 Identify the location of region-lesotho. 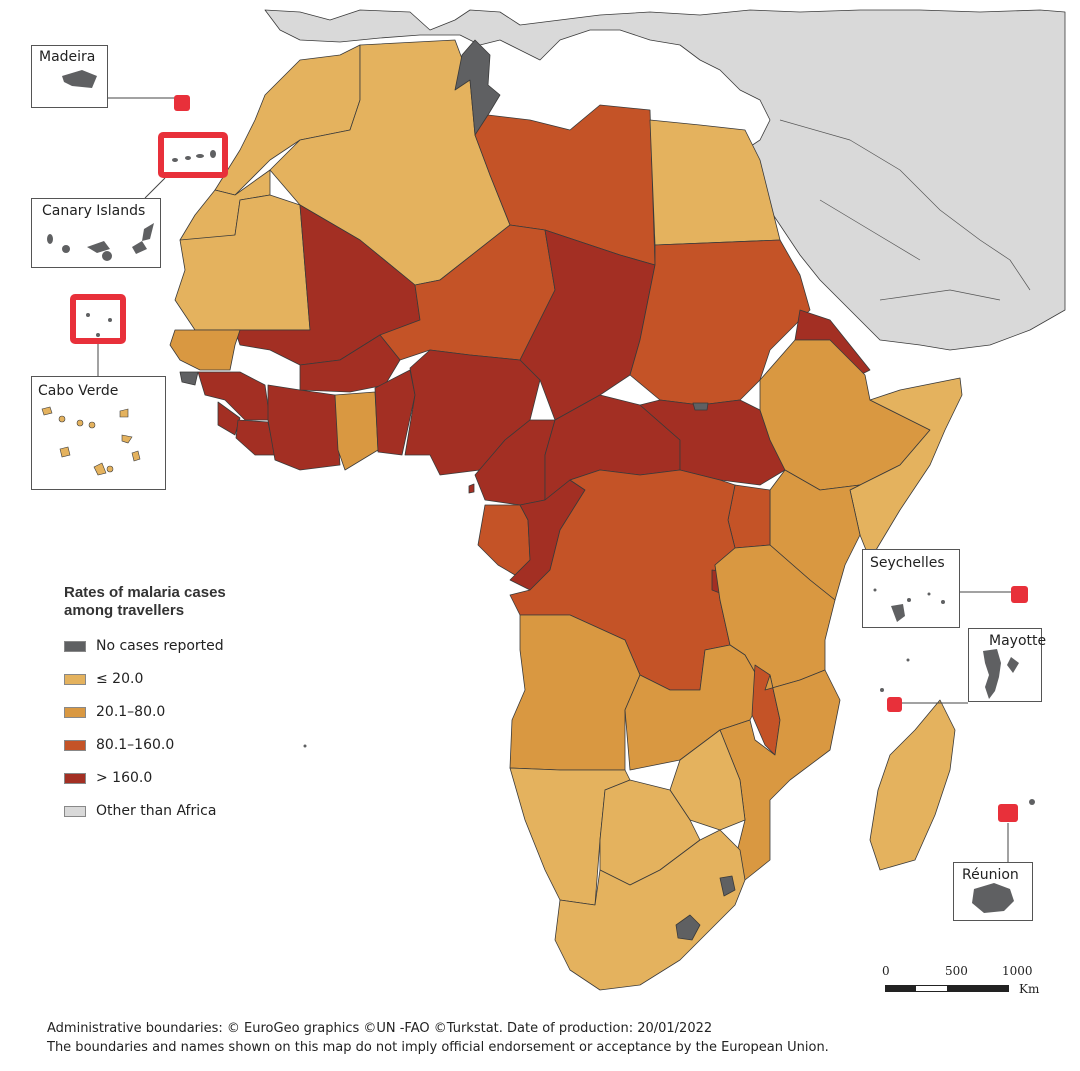
(688, 927).